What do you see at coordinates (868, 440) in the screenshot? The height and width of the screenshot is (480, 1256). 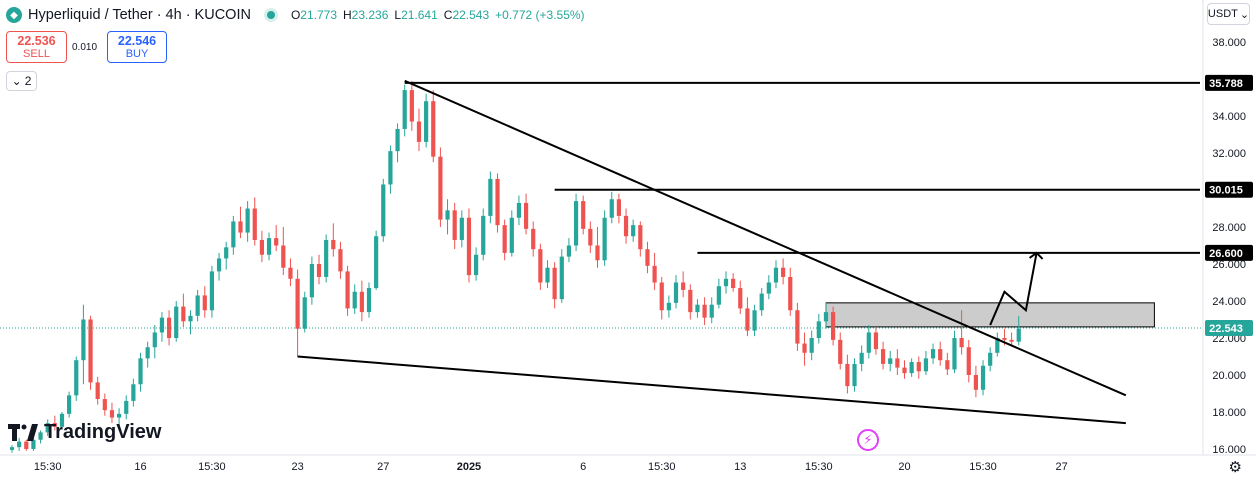 I see `lightning-icon: ⚡` at bounding box center [868, 440].